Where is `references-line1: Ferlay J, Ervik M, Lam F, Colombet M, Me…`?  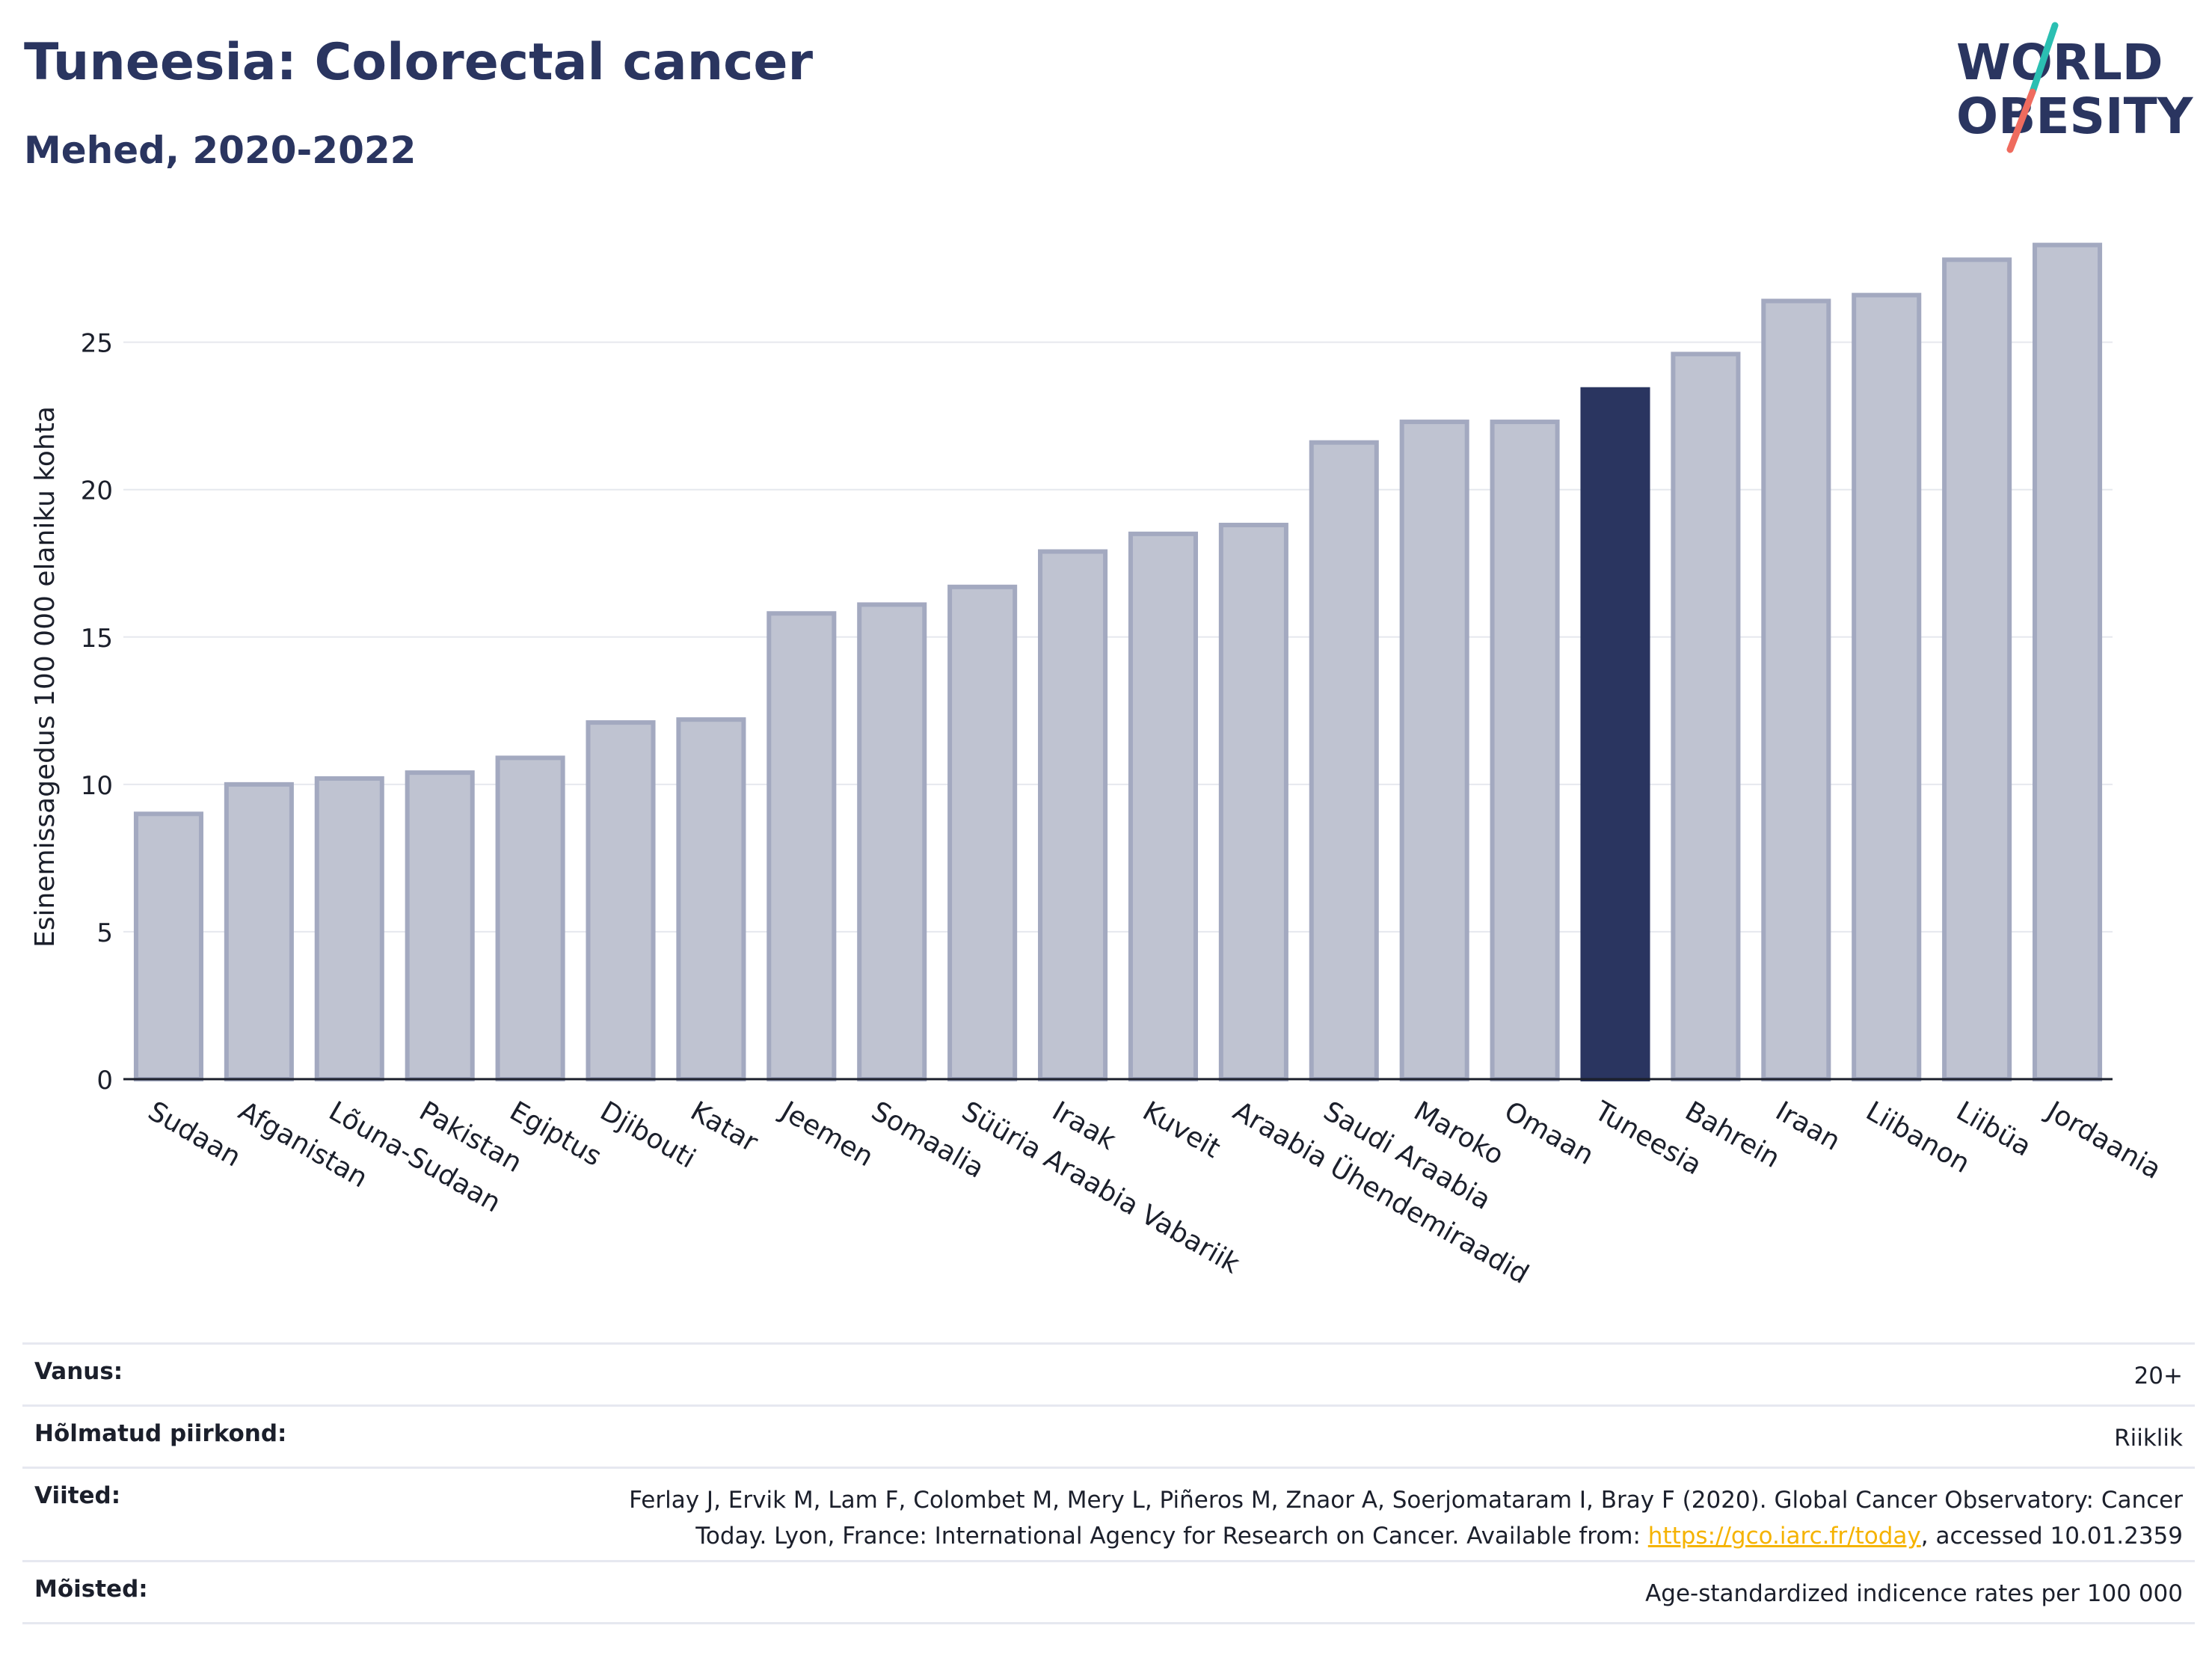 references-line1: Ferlay J, Ervik M, Lam F, Colombet M, Me… is located at coordinates (1406, 1500).